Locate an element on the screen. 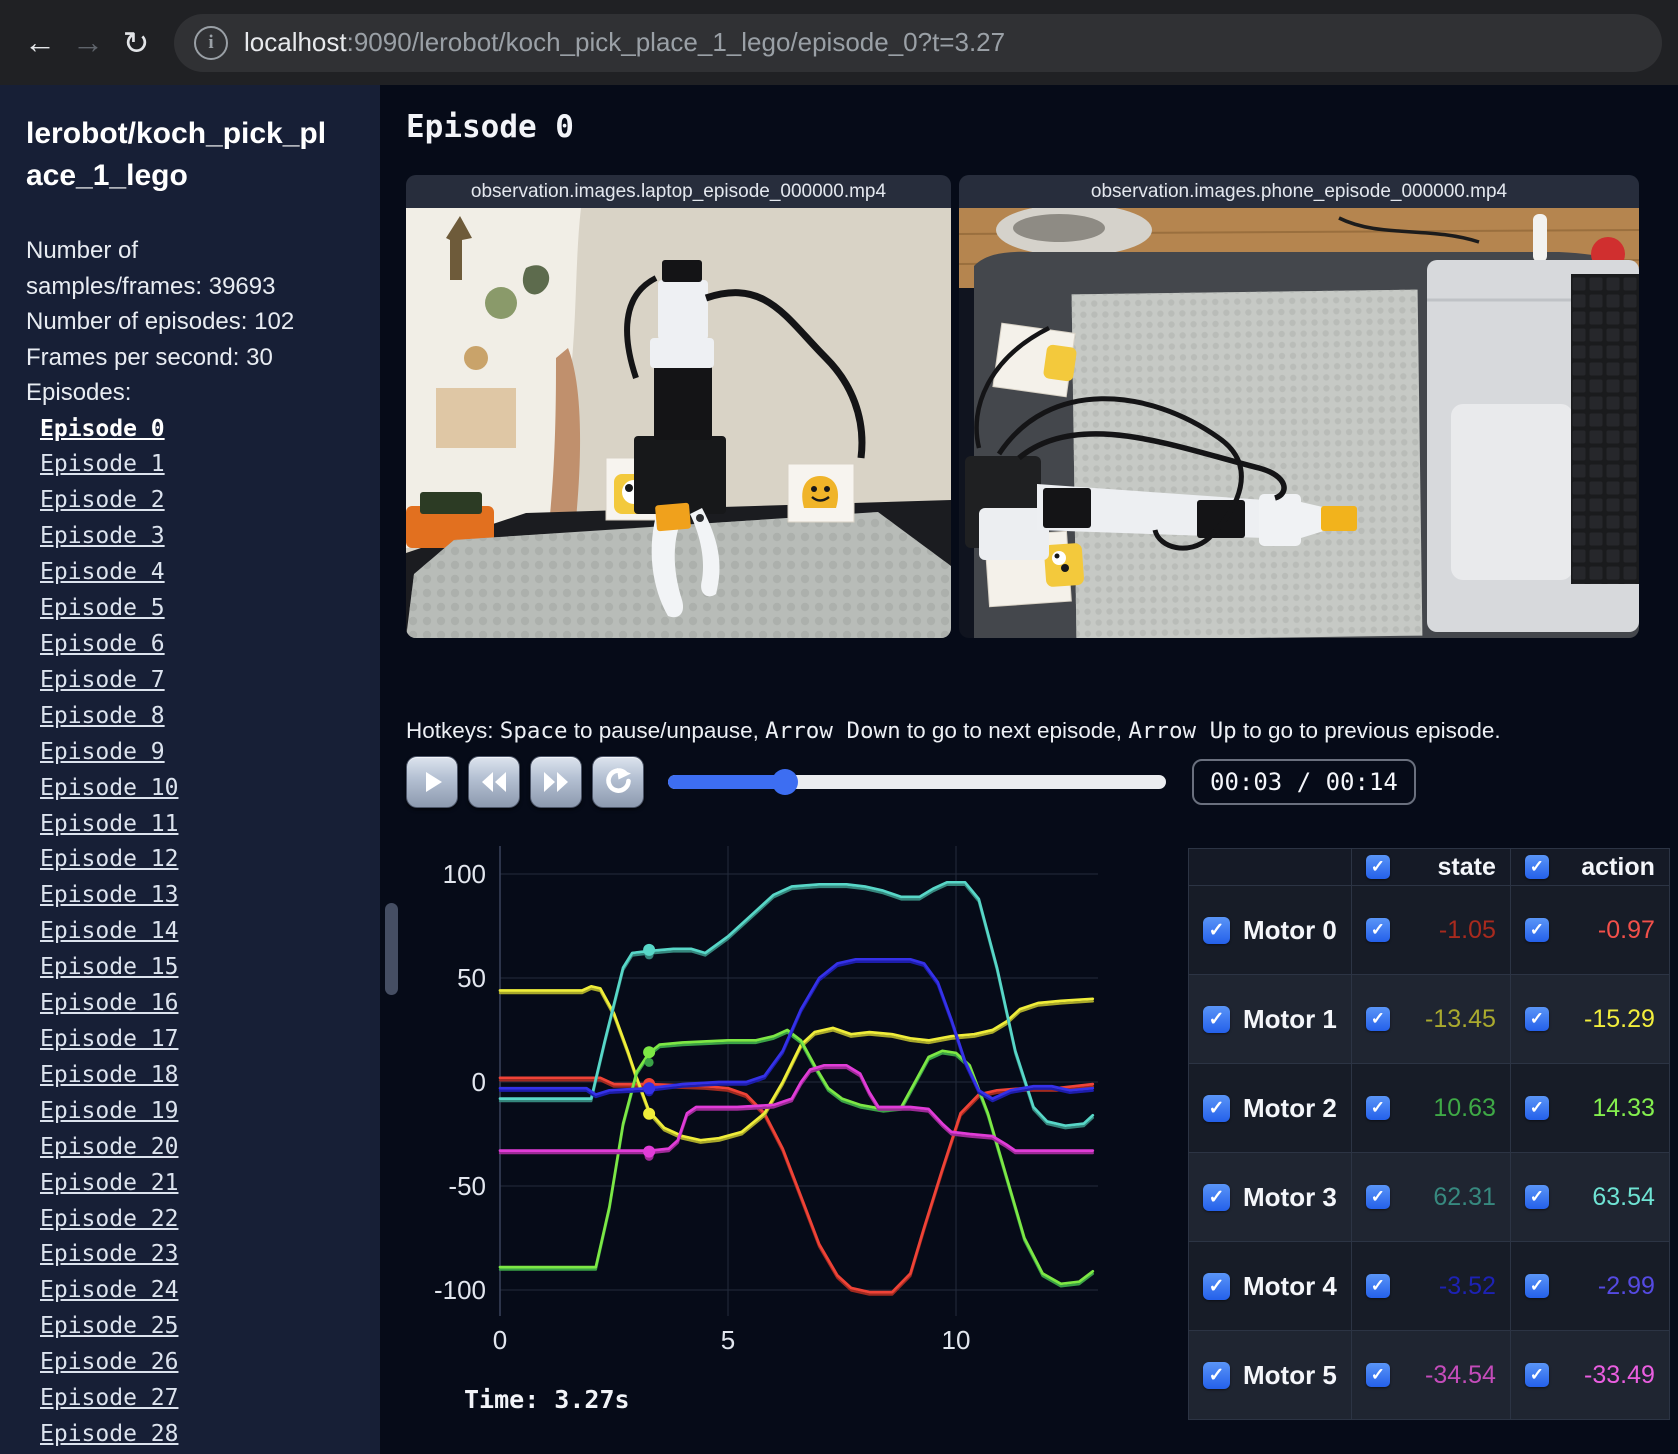  loop-button is located at coordinates (618, 782).